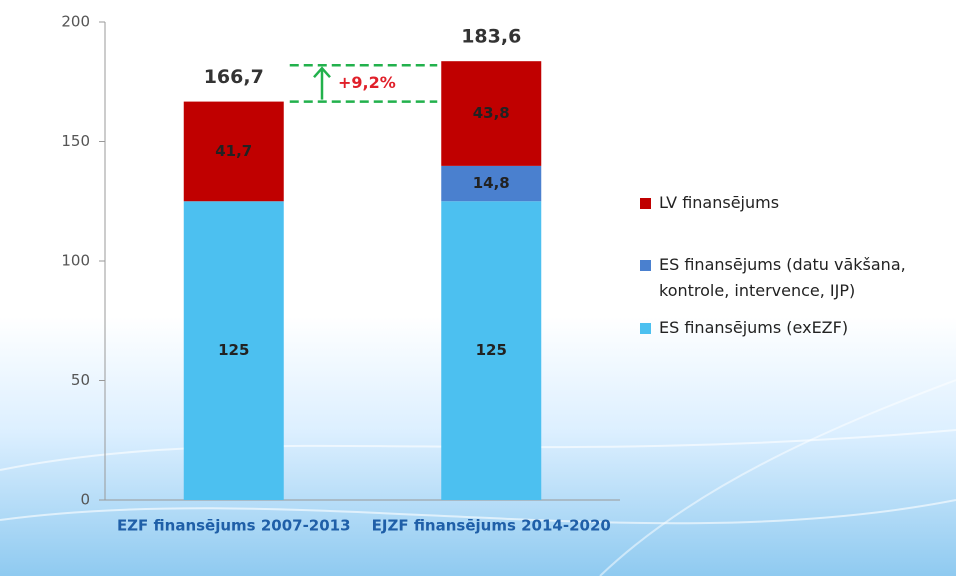  I want to click on data-label: 43,8, so click(491, 113).